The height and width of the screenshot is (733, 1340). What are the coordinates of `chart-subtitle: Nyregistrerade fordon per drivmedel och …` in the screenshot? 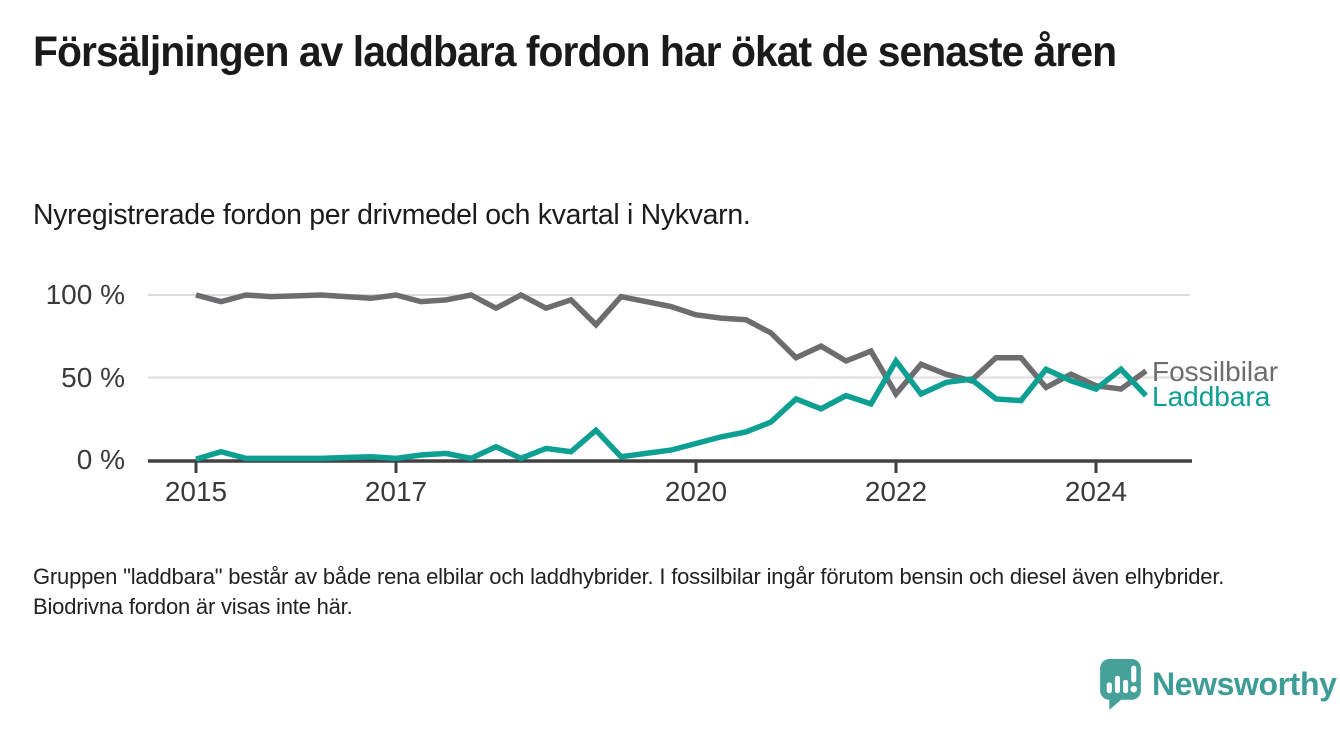 It's located at (392, 215).